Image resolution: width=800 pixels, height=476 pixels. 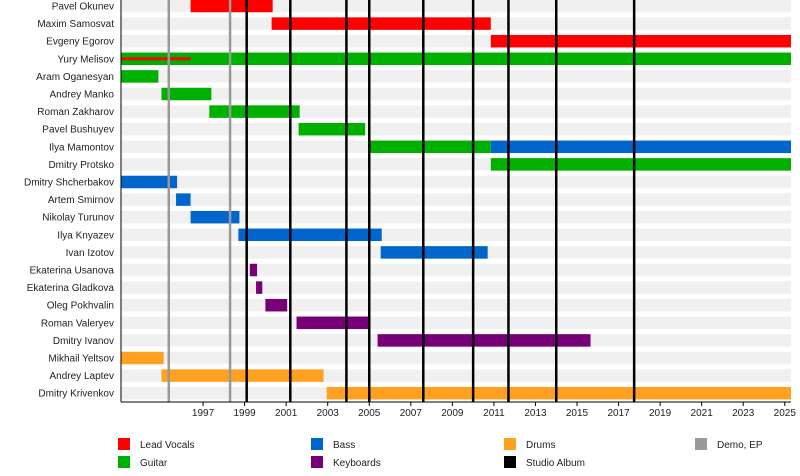 I want to click on member-name: Ivan Izotov, so click(x=90, y=253).